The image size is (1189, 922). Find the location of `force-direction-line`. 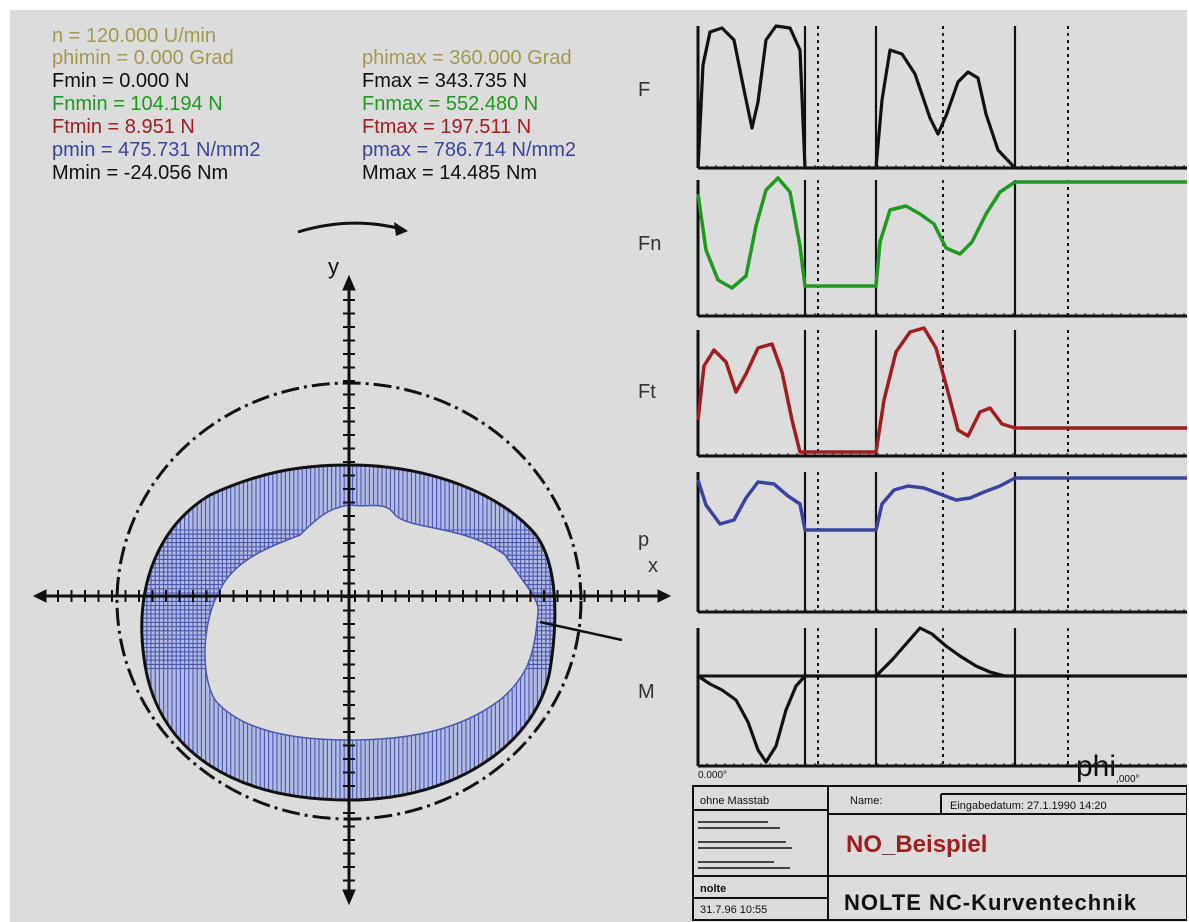

force-direction-line is located at coordinates (581, 631).